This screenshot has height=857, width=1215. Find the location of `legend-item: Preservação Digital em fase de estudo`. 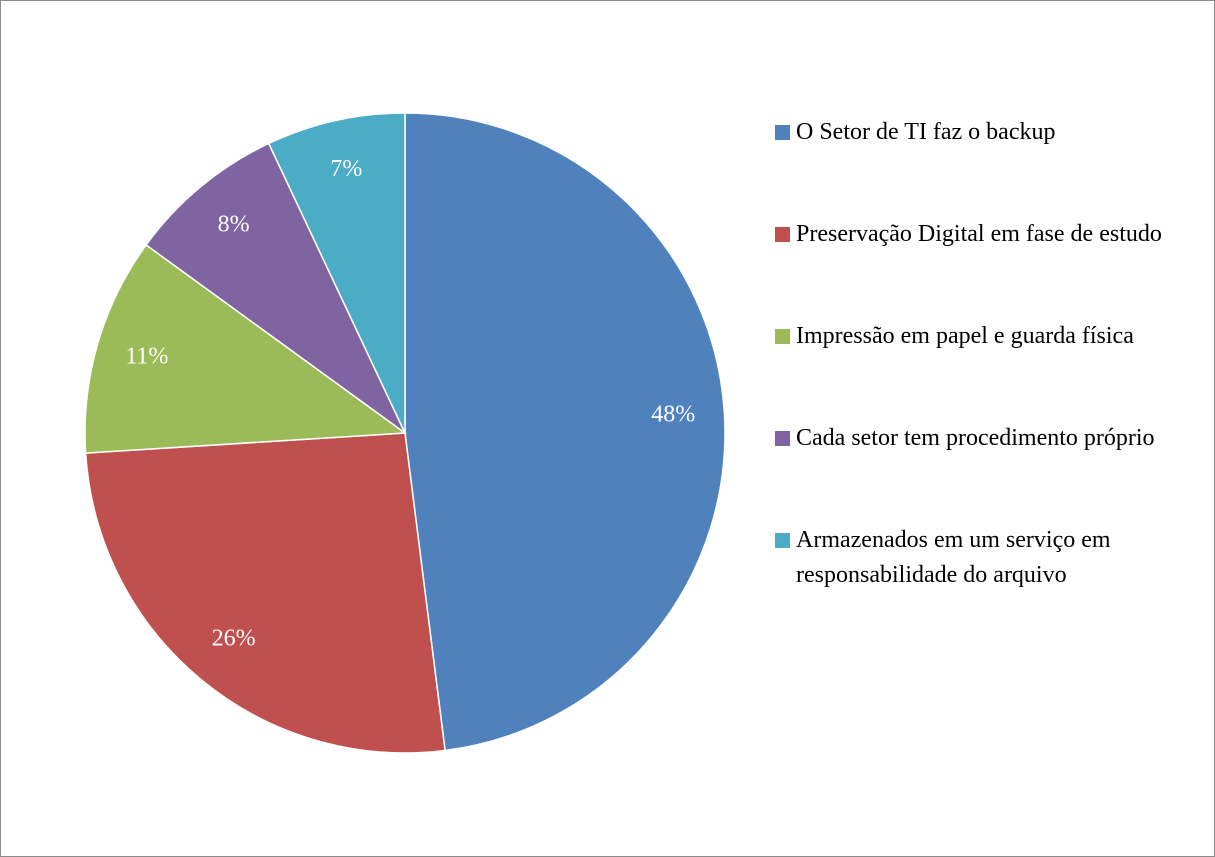

legend-item: Preservação Digital em fase de estudo is located at coordinates (975, 234).